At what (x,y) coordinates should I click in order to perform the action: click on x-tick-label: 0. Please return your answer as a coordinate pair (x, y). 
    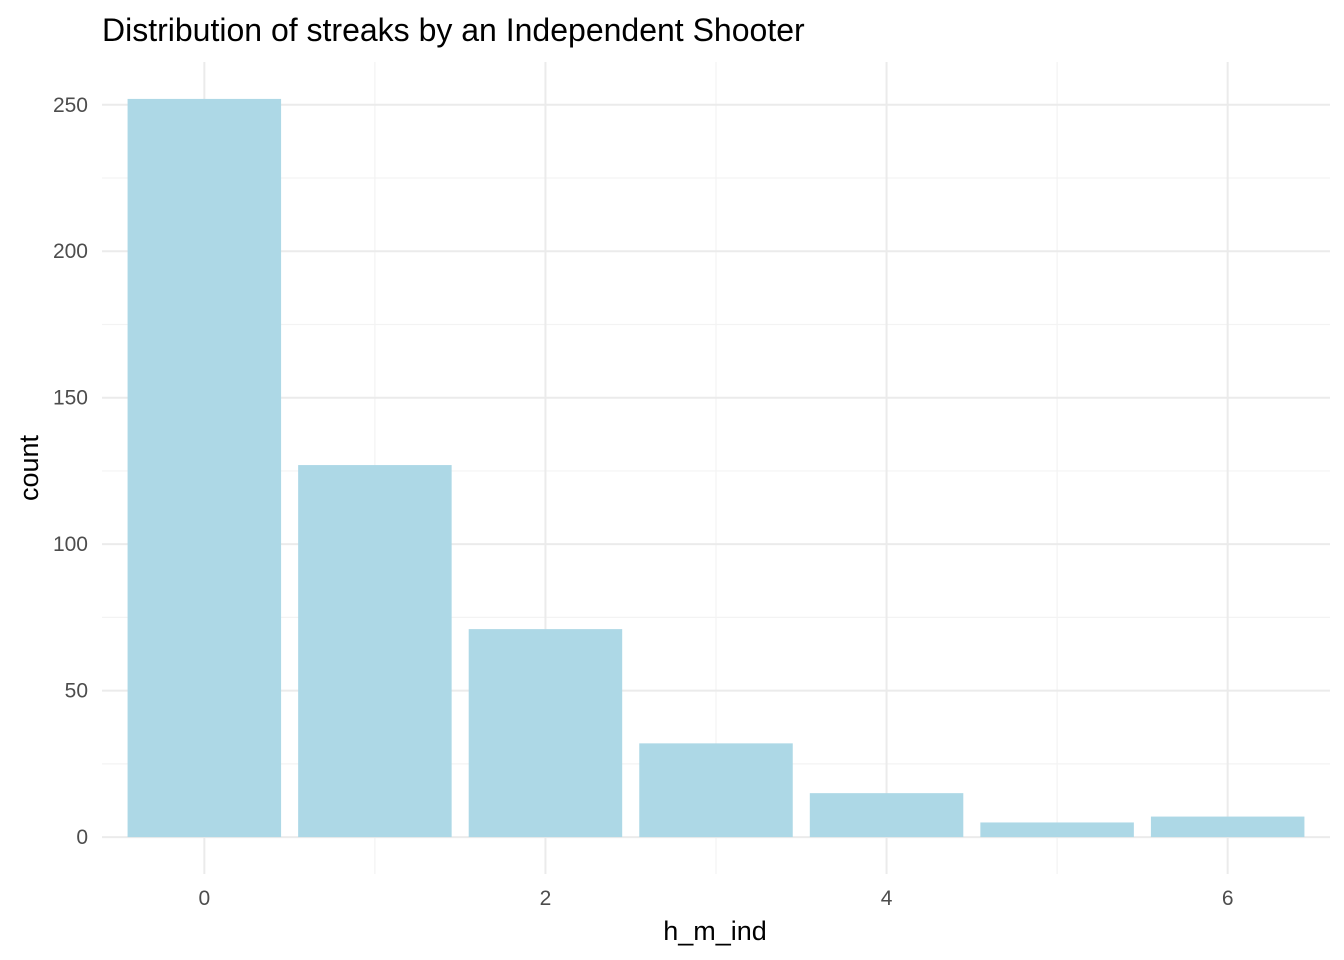
    Looking at the image, I should click on (204, 898).